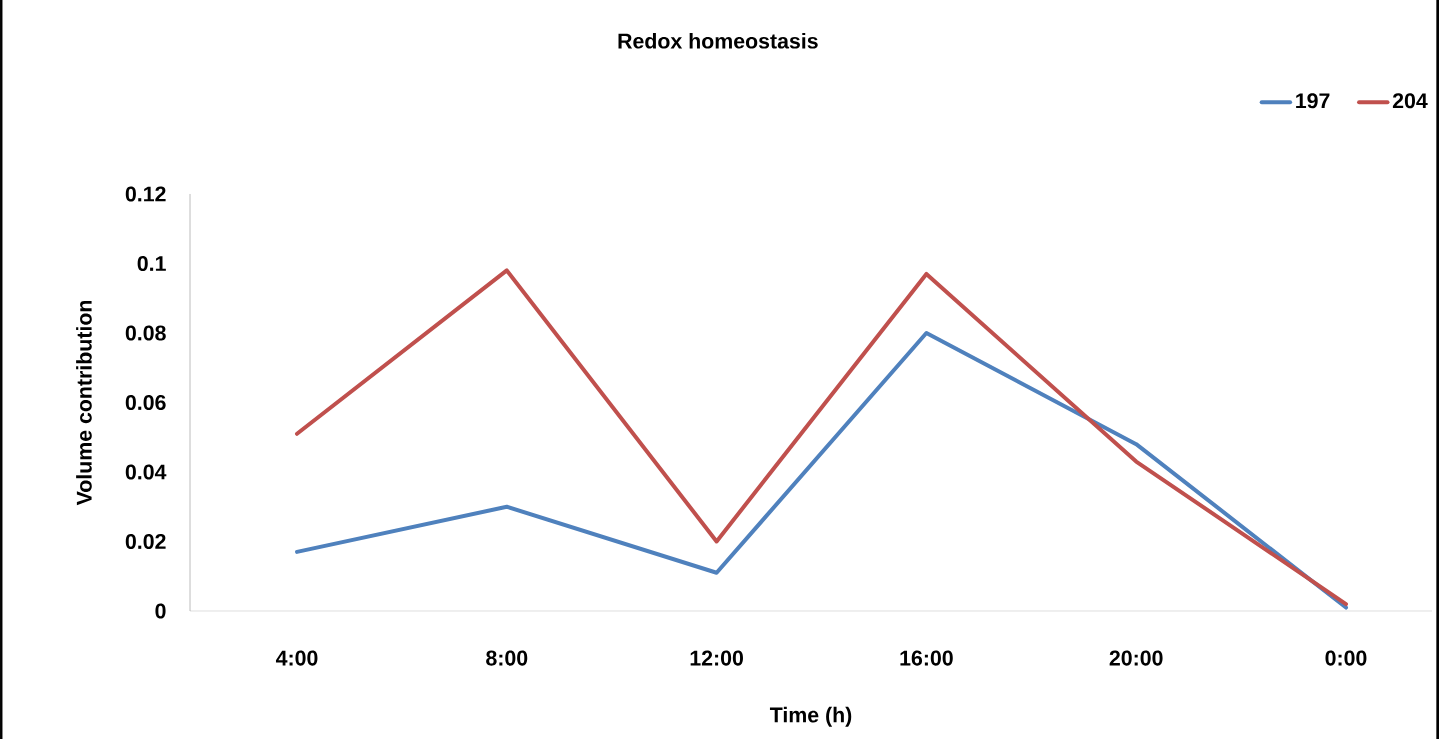  What do you see at coordinates (296, 658) in the screenshot?
I see `x-tick-label: 4:00` at bounding box center [296, 658].